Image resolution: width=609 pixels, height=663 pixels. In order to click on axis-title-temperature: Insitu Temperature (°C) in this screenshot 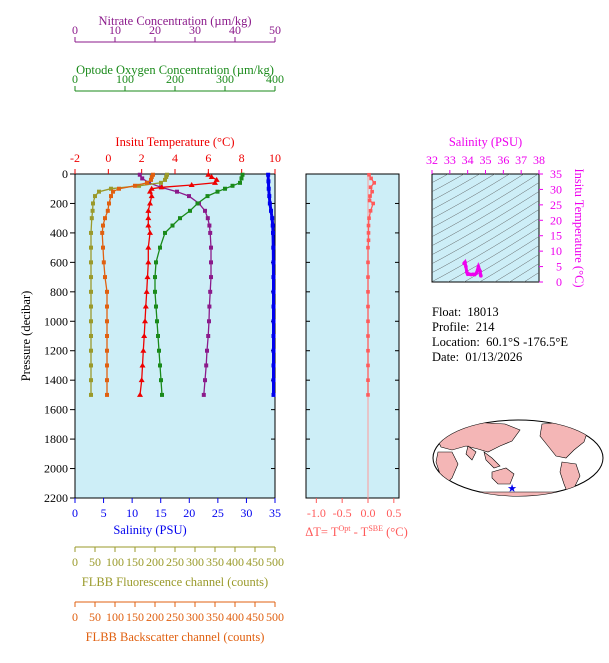, I will do `click(174, 142)`.